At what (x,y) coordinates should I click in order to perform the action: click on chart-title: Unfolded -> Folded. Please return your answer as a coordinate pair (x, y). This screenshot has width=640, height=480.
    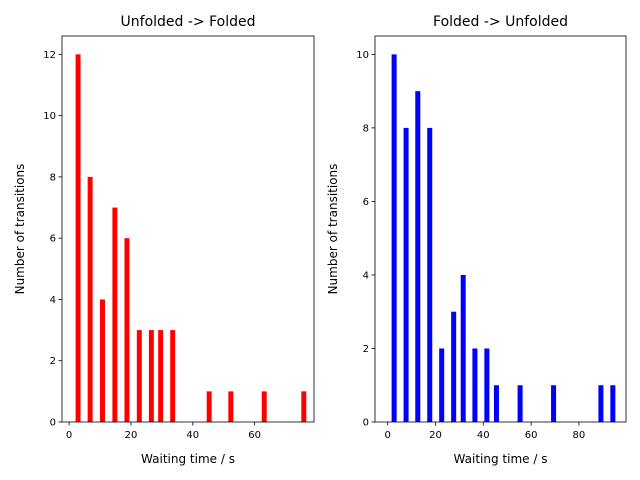
    Looking at the image, I should click on (188, 22).